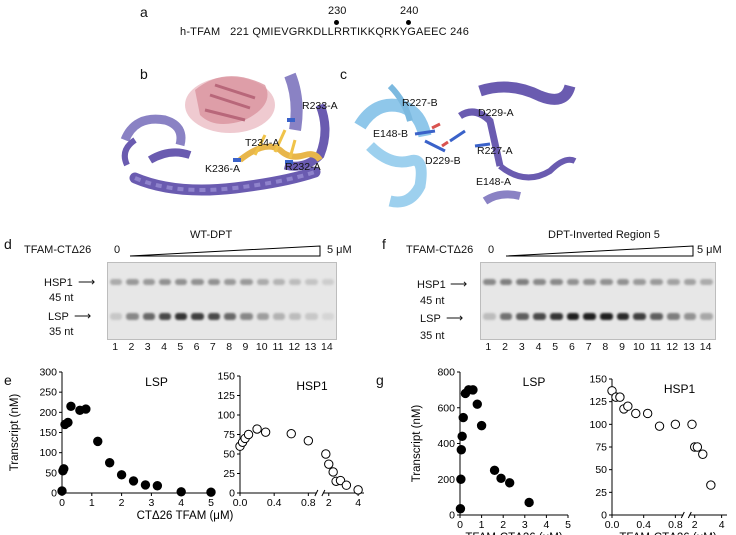 The height and width of the screenshot is (535, 736). Describe the element at coordinates (8, 244) in the screenshot. I see `panel-d-letter: d` at that location.